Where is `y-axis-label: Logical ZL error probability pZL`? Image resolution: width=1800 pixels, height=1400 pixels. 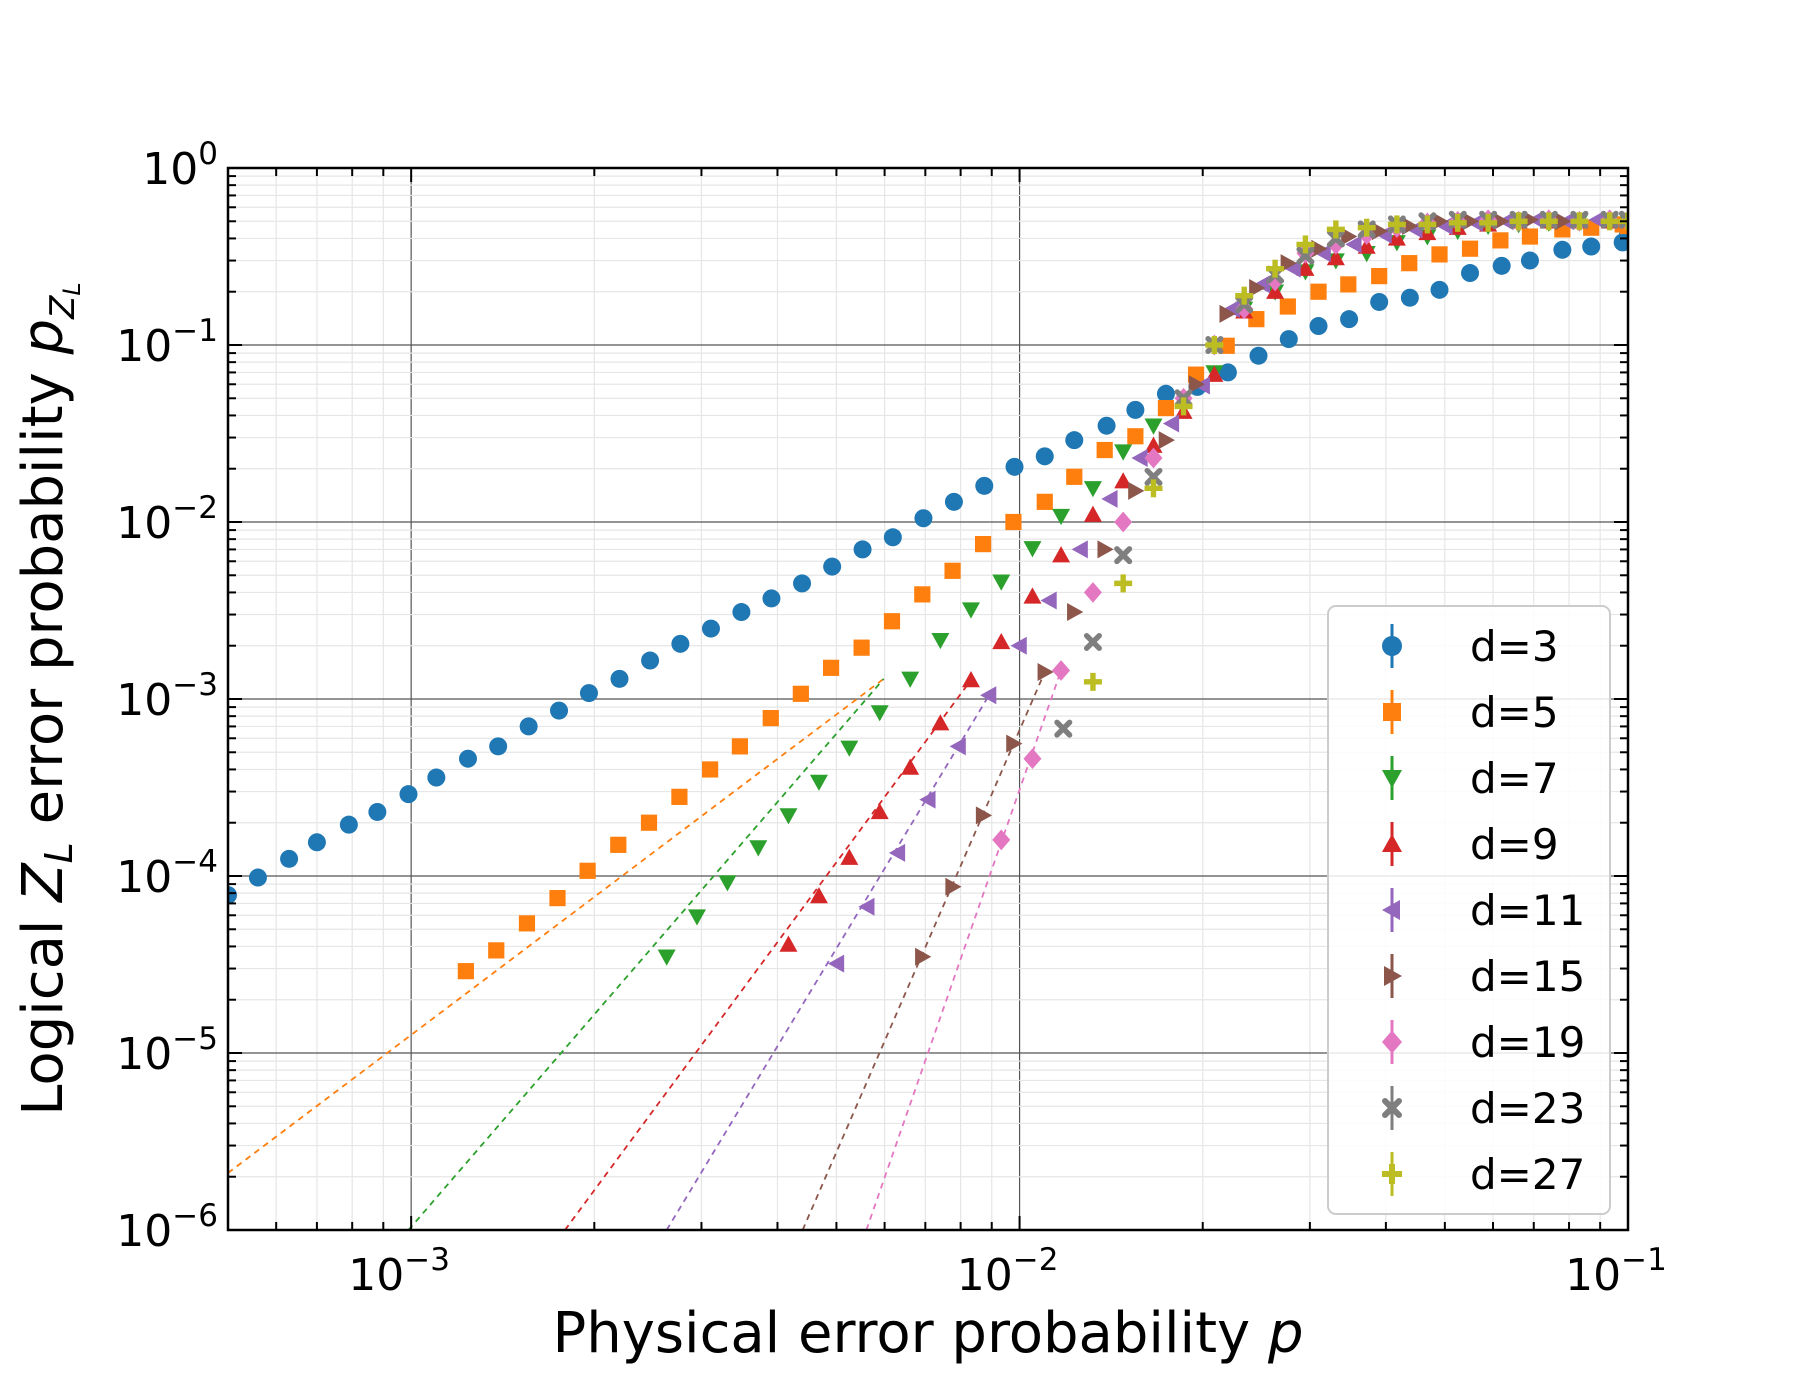 y-axis-label: Logical ZL error probability pZL is located at coordinates (48, 699).